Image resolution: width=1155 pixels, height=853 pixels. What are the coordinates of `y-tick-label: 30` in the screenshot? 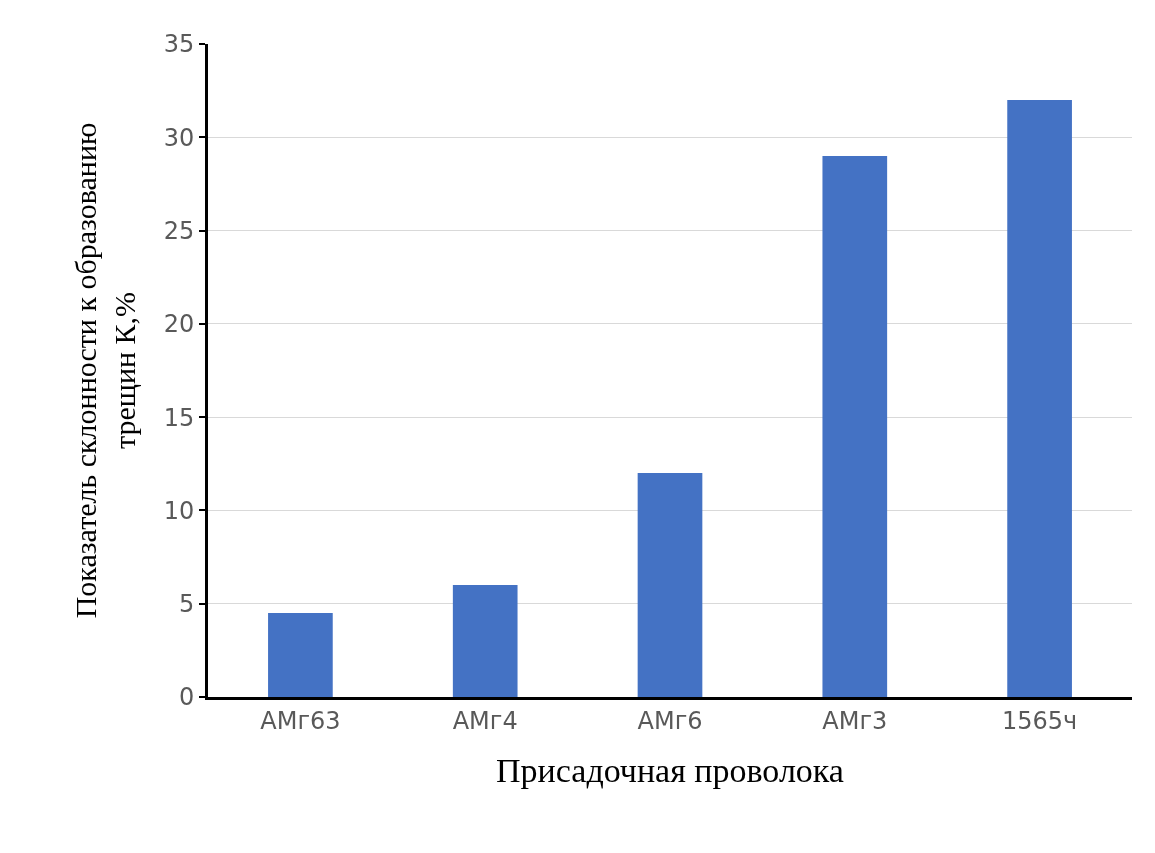 It's located at (179, 137).